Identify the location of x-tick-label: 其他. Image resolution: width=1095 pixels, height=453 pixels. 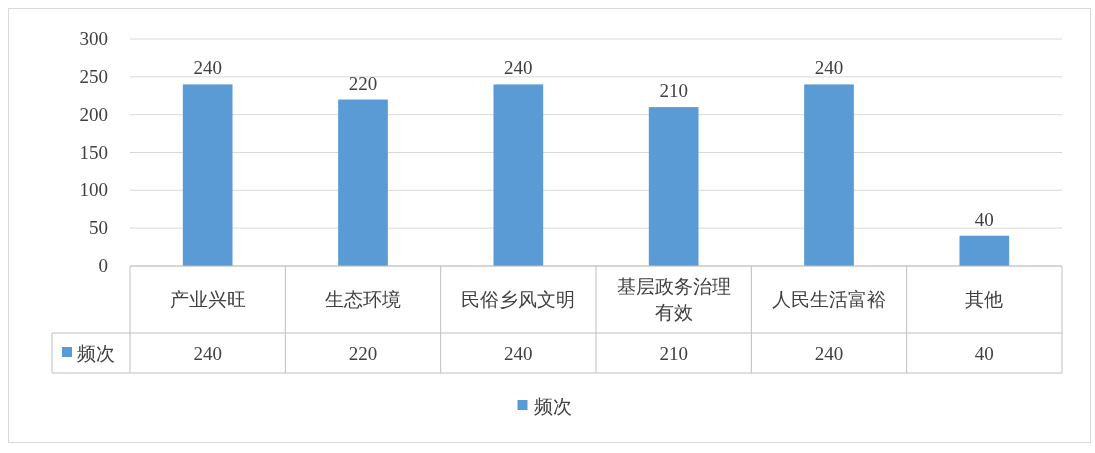
(984, 299).